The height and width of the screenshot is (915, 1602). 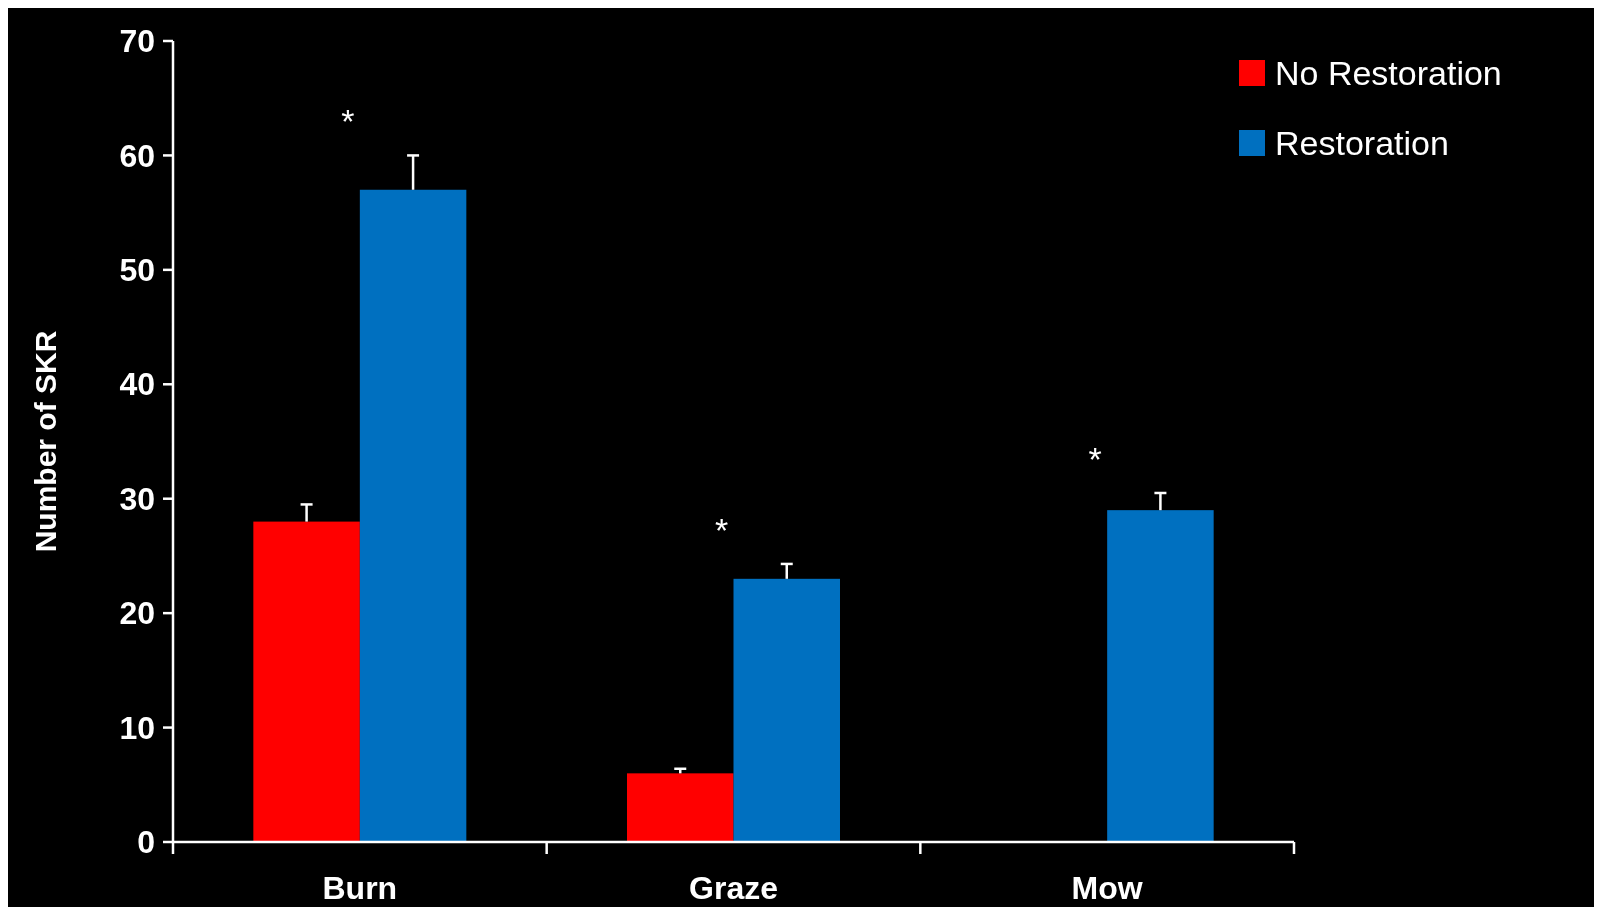 I want to click on y-tick-label: 10, so click(x=137, y=727).